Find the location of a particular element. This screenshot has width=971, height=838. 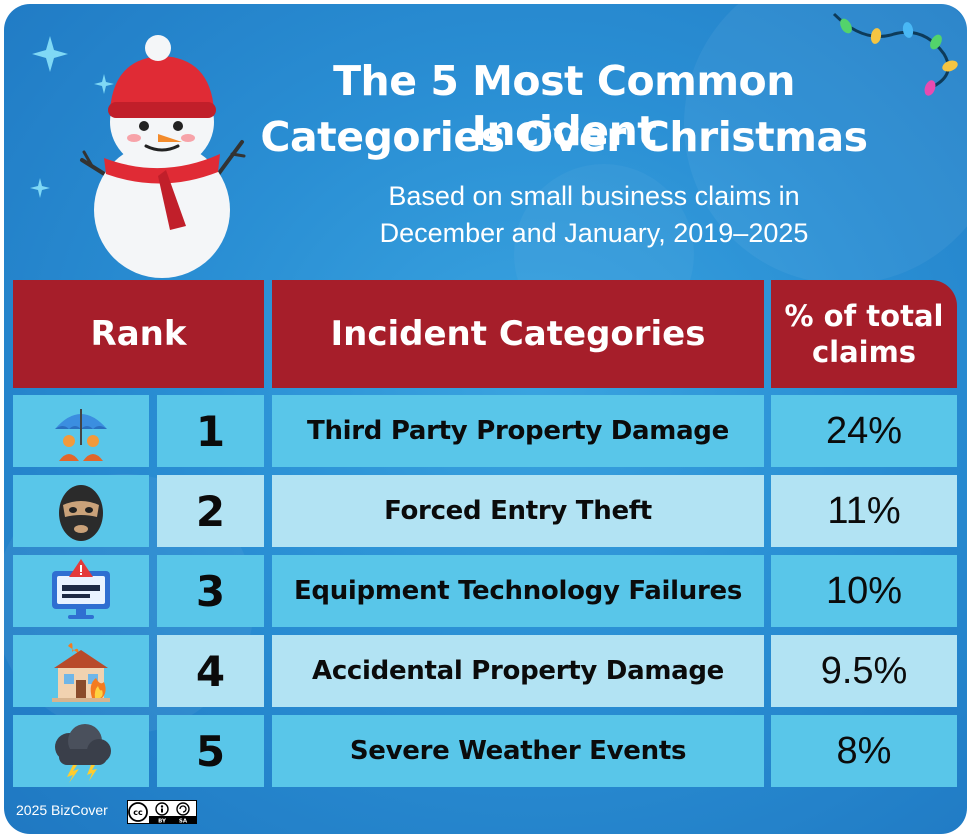

snowman-illustration is located at coordinates (163, 156).